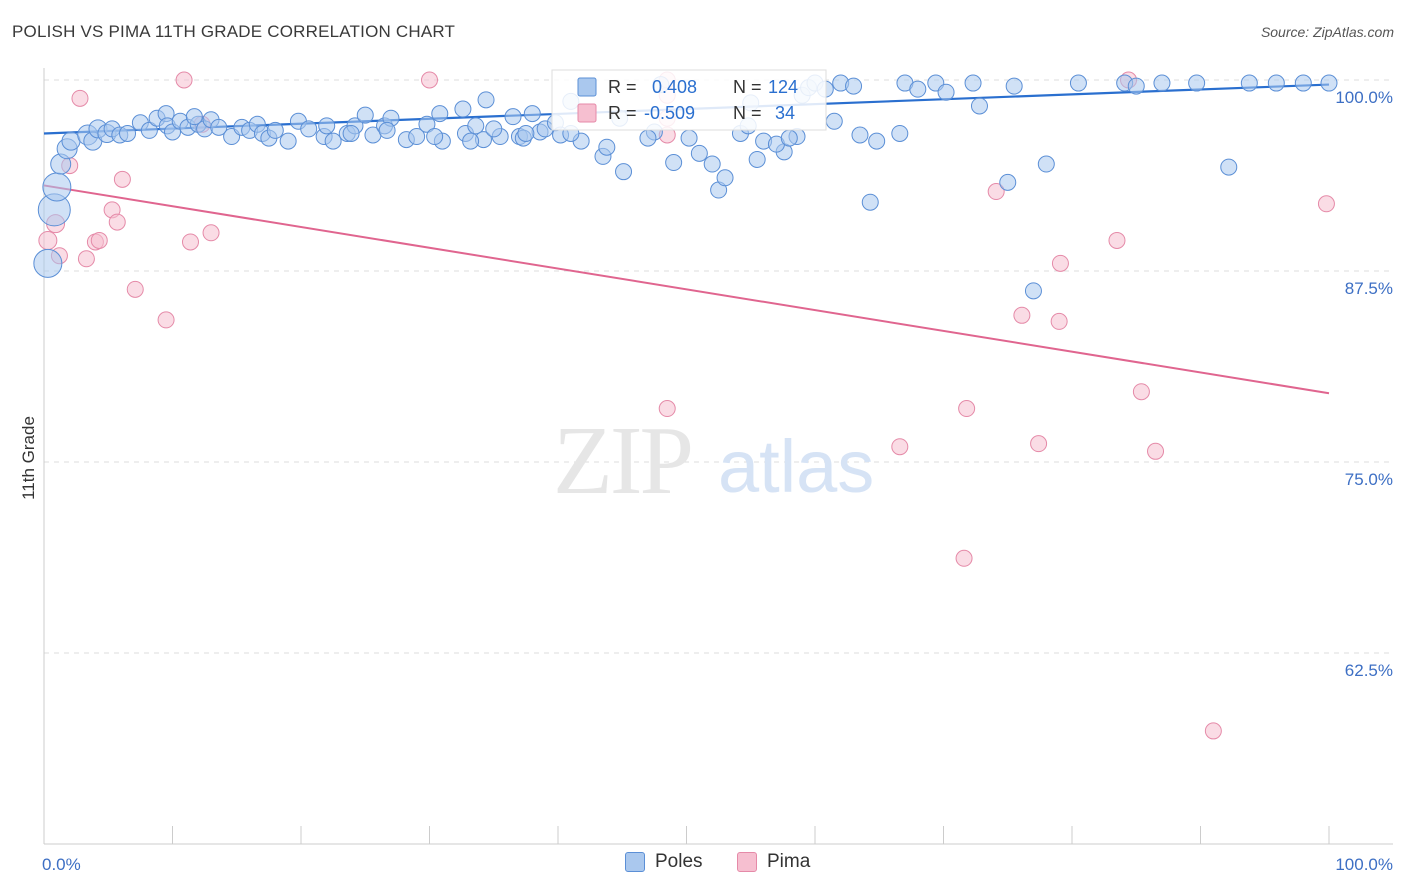 This screenshot has height=892, width=1406. I want to click on series-legend: Poles Pima, so click(703, 865).